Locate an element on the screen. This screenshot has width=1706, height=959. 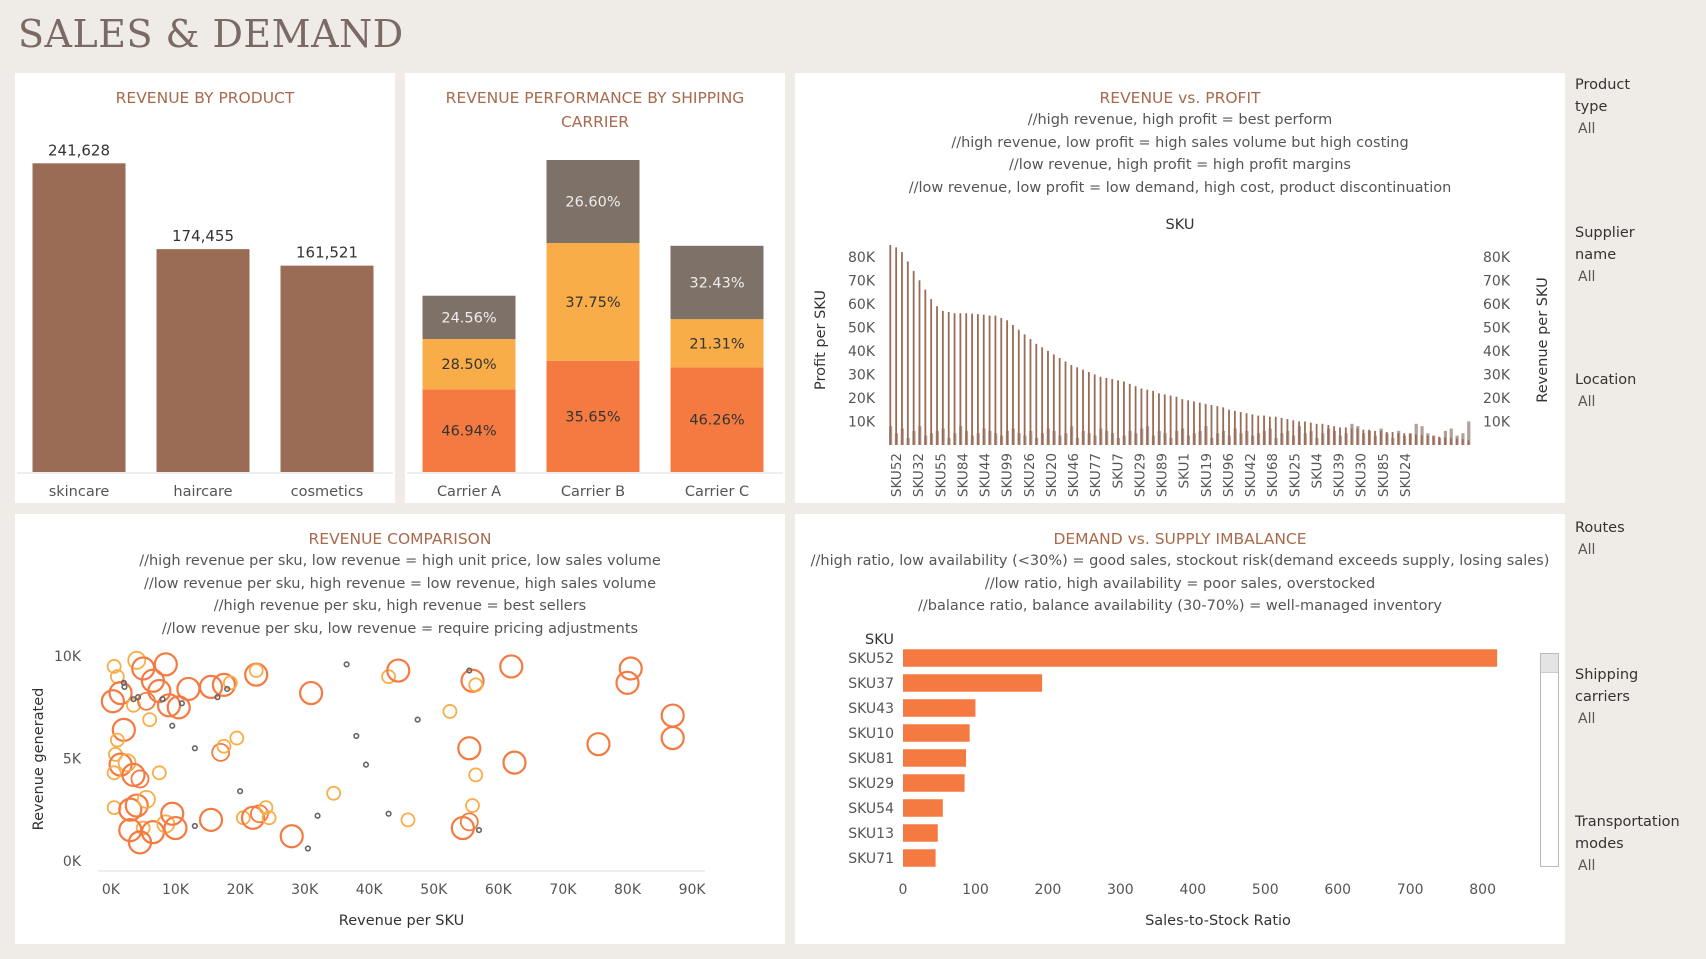
right-y-tick: 80K is located at coordinates (1497, 258).